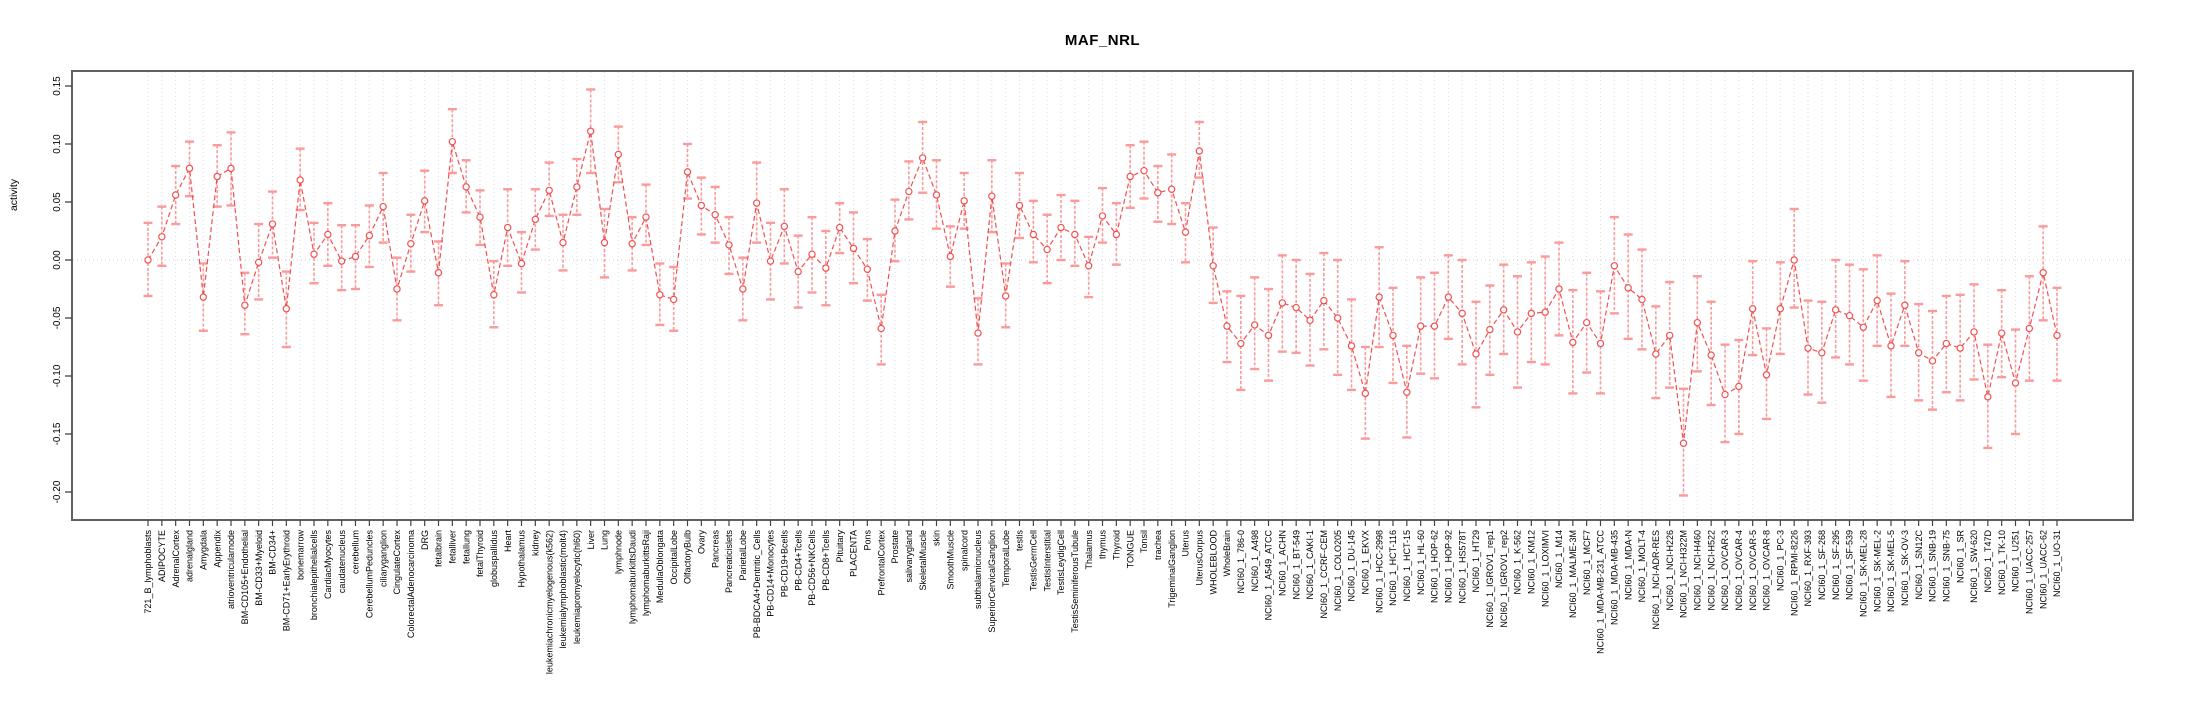 The height and width of the screenshot is (720, 2205). What do you see at coordinates (1518, 562) in the screenshot?
I see `x-tick-label: NCI60_1_K-562` at bounding box center [1518, 562].